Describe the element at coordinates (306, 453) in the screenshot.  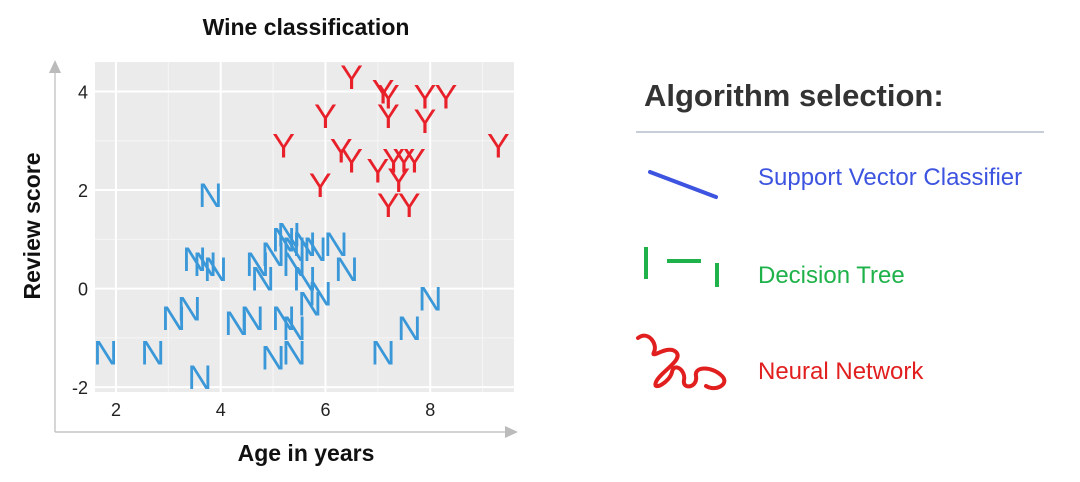
I see `x-axis-label: Age in years` at that location.